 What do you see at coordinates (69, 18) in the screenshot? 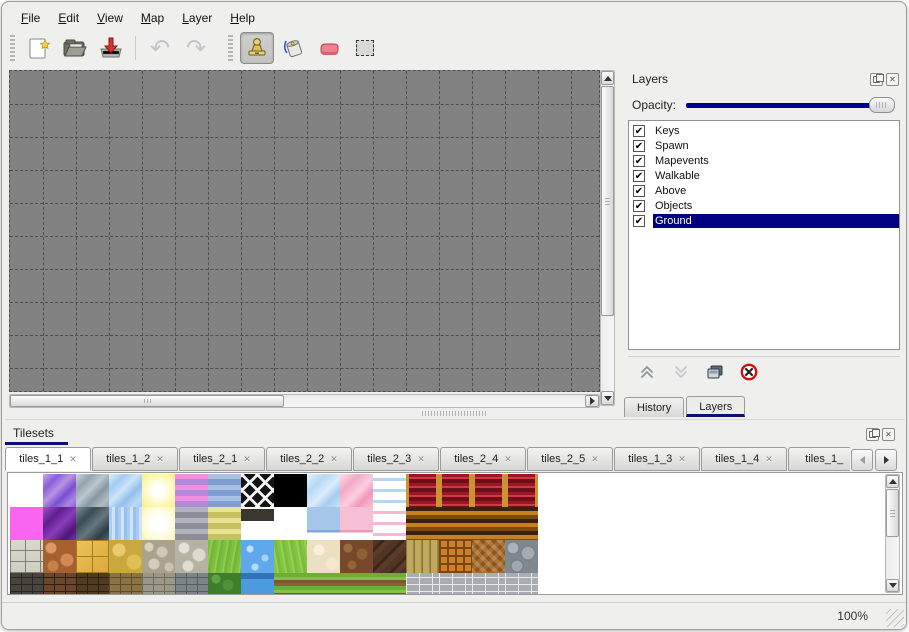
I see `menu-item-edit: Edit` at bounding box center [69, 18].